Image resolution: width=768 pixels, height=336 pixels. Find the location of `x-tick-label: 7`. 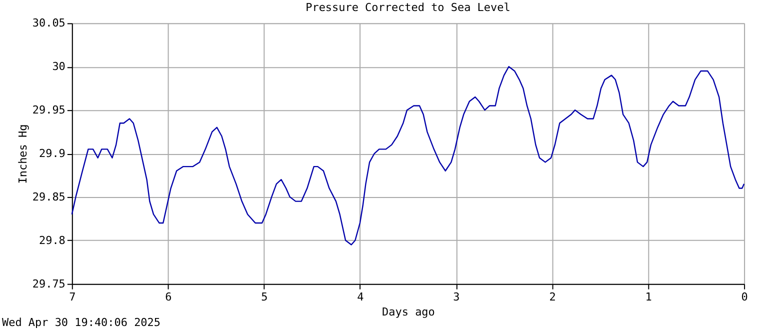

x-tick-label: 7 is located at coordinates (72, 297).